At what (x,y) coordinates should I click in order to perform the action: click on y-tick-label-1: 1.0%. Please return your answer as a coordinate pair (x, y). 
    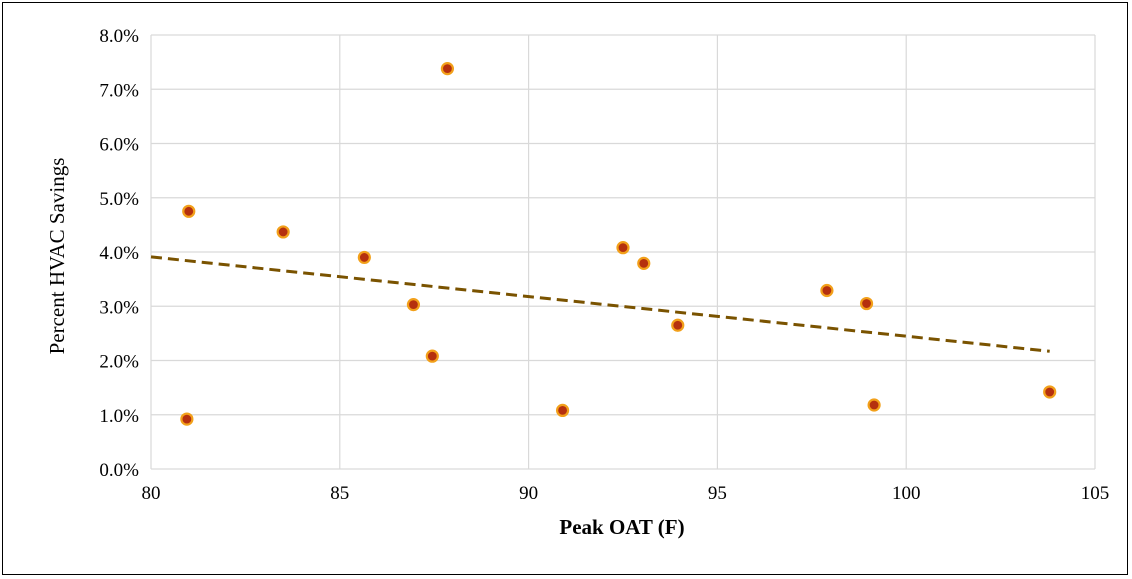
    Looking at the image, I should click on (119, 416).